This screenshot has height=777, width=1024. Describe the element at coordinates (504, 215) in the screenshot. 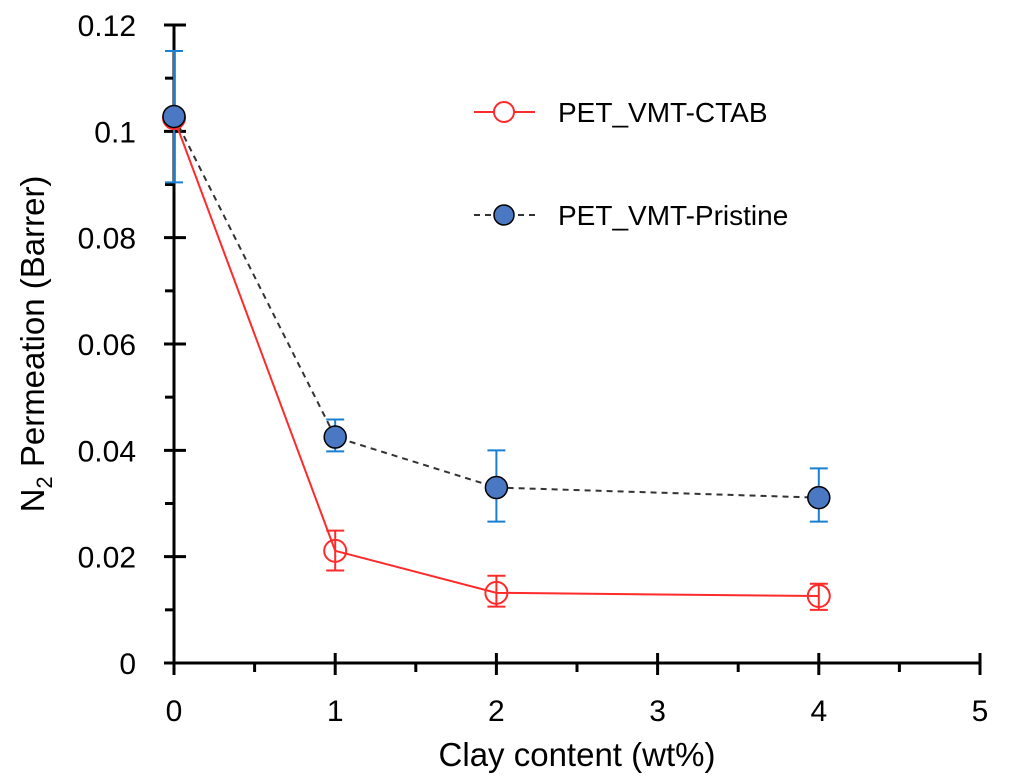

I see `legend-marker-pristine` at that location.